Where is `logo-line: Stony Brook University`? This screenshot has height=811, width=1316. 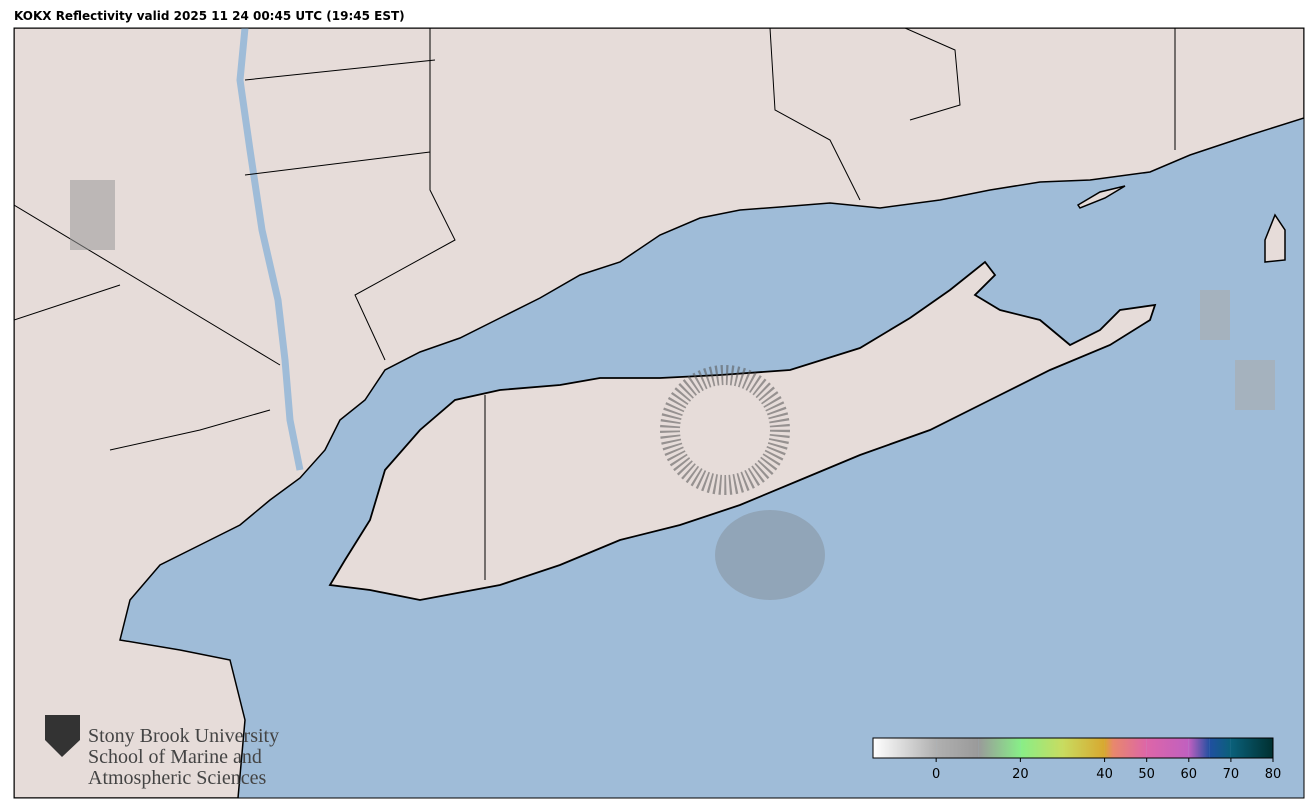 logo-line: Stony Brook University is located at coordinates (183, 736).